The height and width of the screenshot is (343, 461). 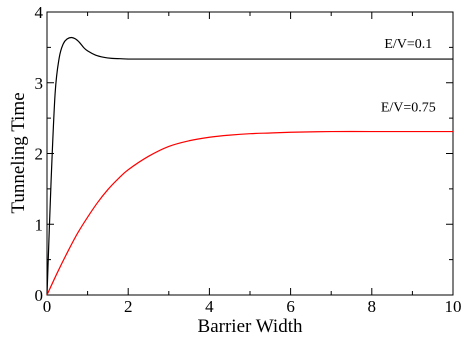 What do you see at coordinates (453, 306) in the screenshot?
I see `x-tick-label: 10` at bounding box center [453, 306].